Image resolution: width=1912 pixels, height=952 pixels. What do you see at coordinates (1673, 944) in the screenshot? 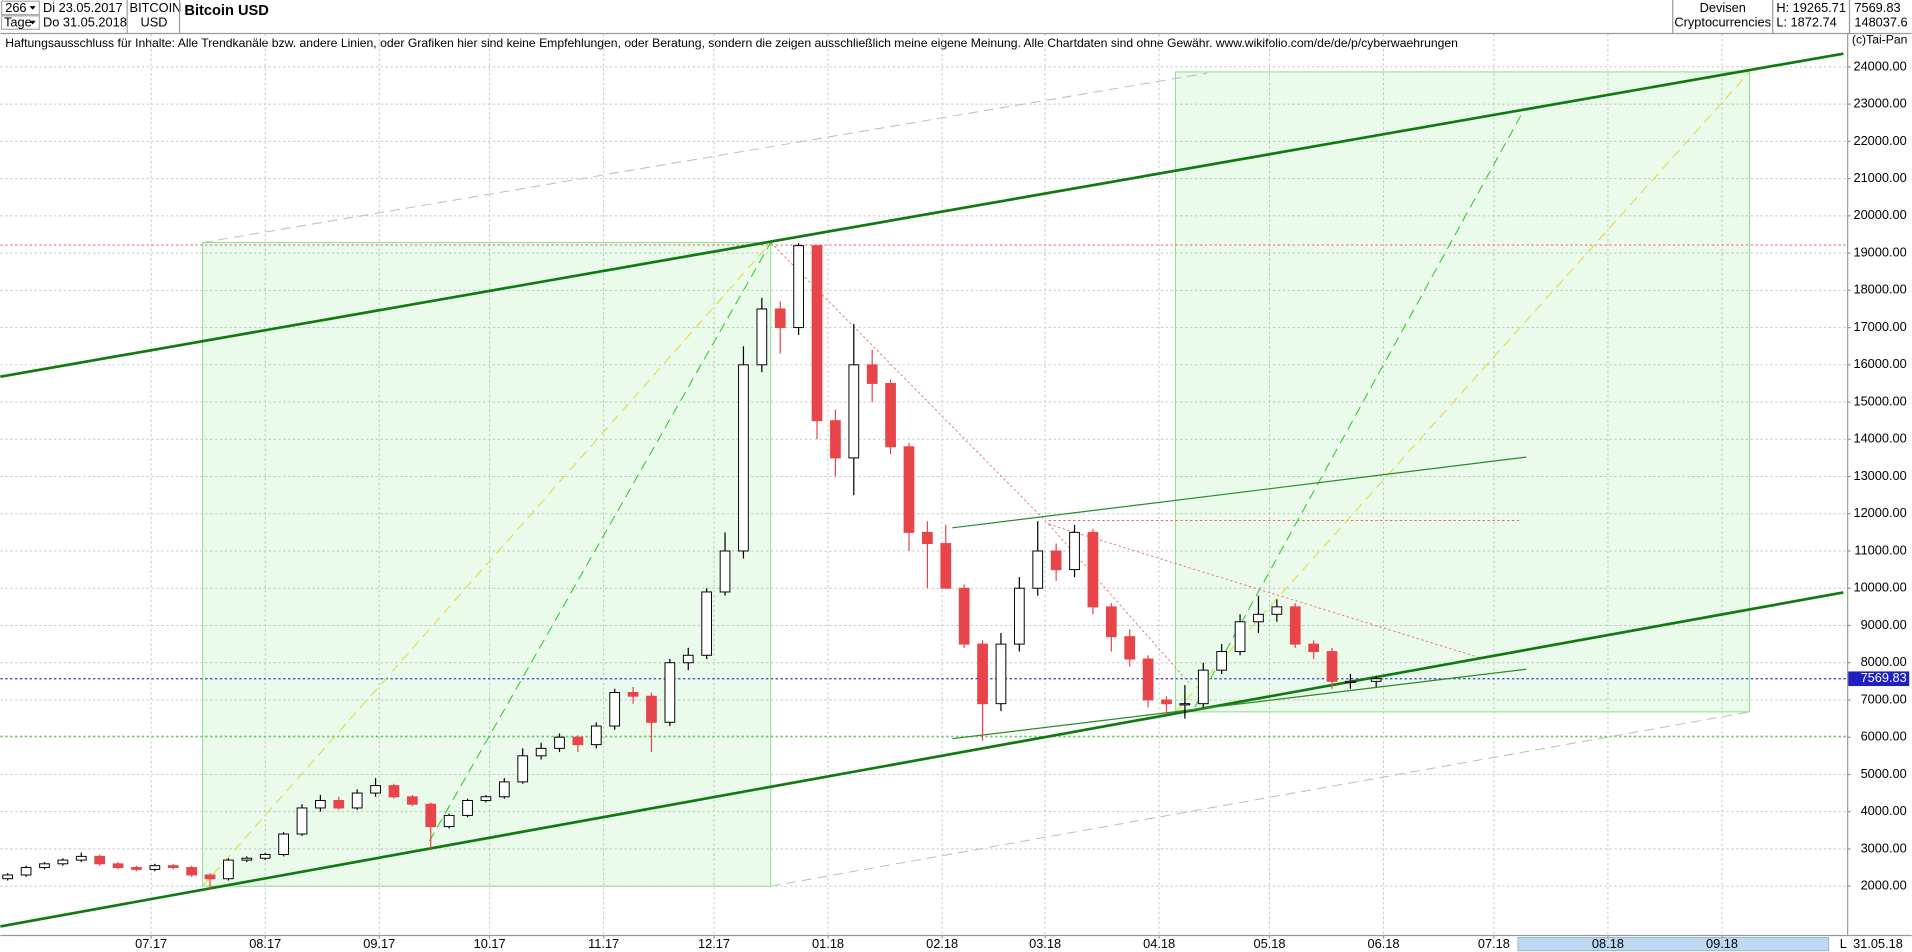
I see `scrollbar` at bounding box center [1673, 944].